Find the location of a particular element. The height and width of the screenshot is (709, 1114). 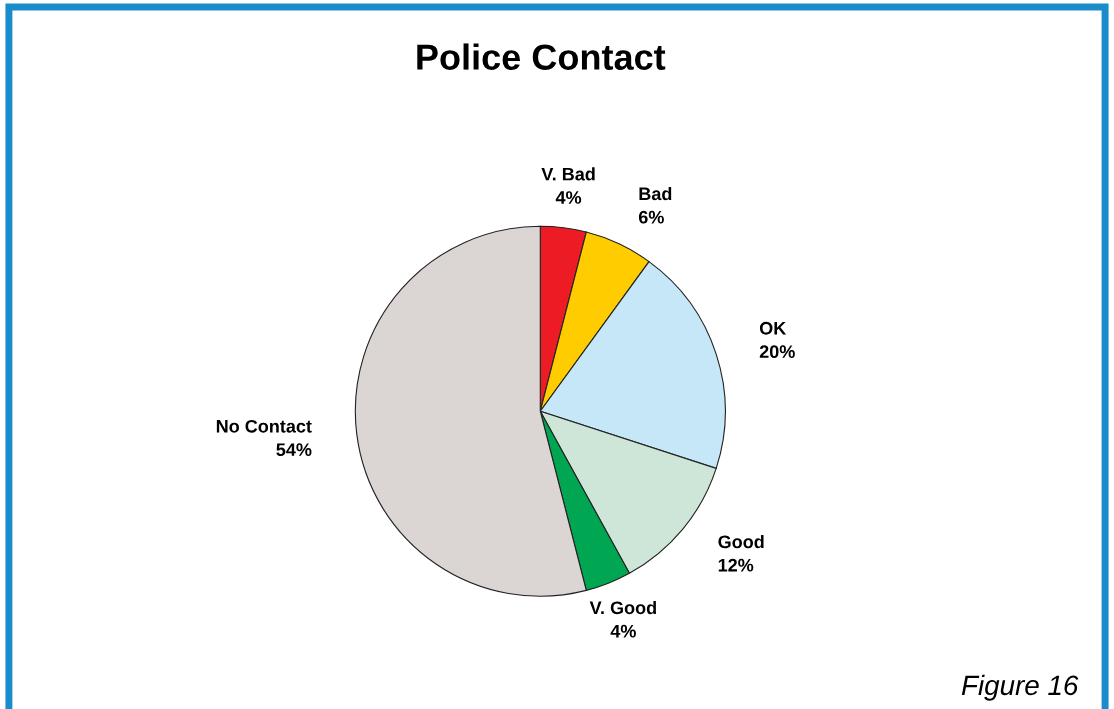

slice-label: OK is located at coordinates (773, 328).